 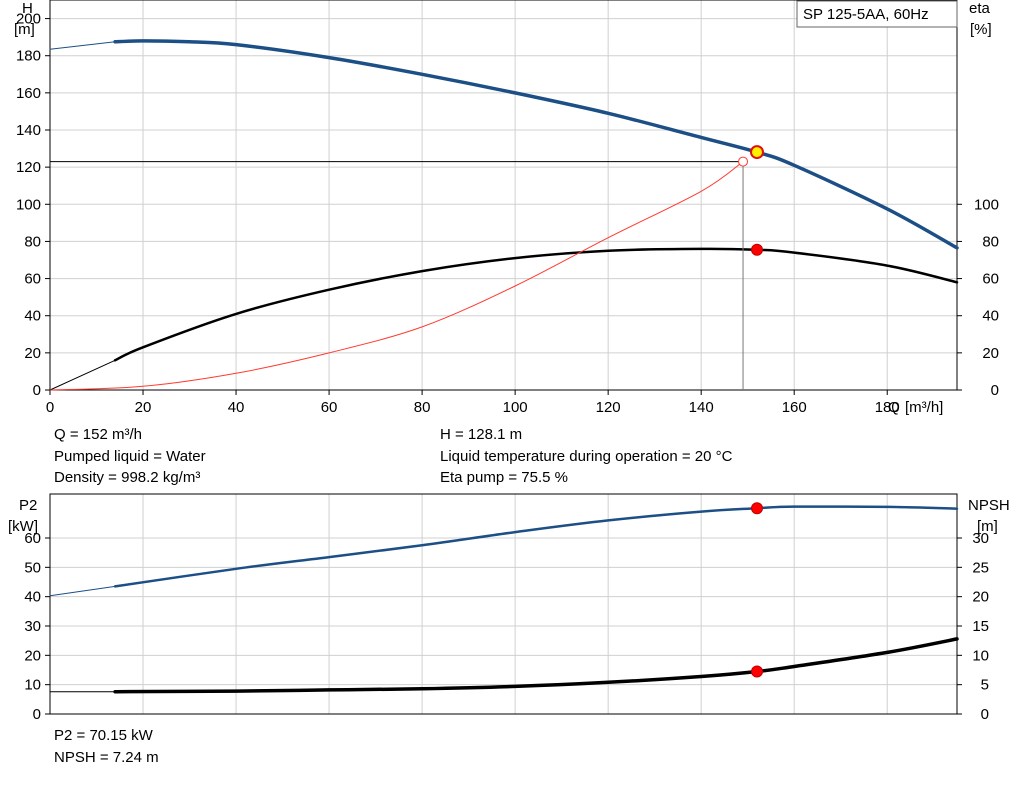 What do you see at coordinates (37, 390) in the screenshot?
I see `y-tick-label: 0` at bounding box center [37, 390].